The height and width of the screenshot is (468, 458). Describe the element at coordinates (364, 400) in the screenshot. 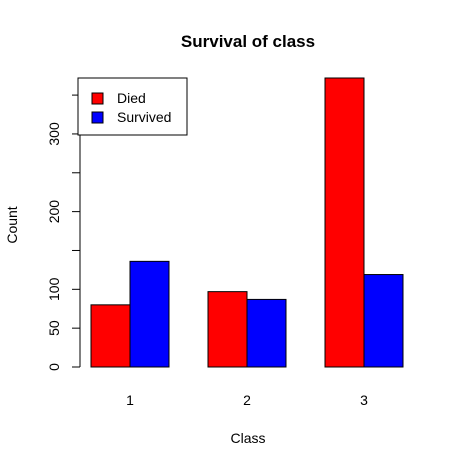

I see `x-tick-label: 3` at that location.